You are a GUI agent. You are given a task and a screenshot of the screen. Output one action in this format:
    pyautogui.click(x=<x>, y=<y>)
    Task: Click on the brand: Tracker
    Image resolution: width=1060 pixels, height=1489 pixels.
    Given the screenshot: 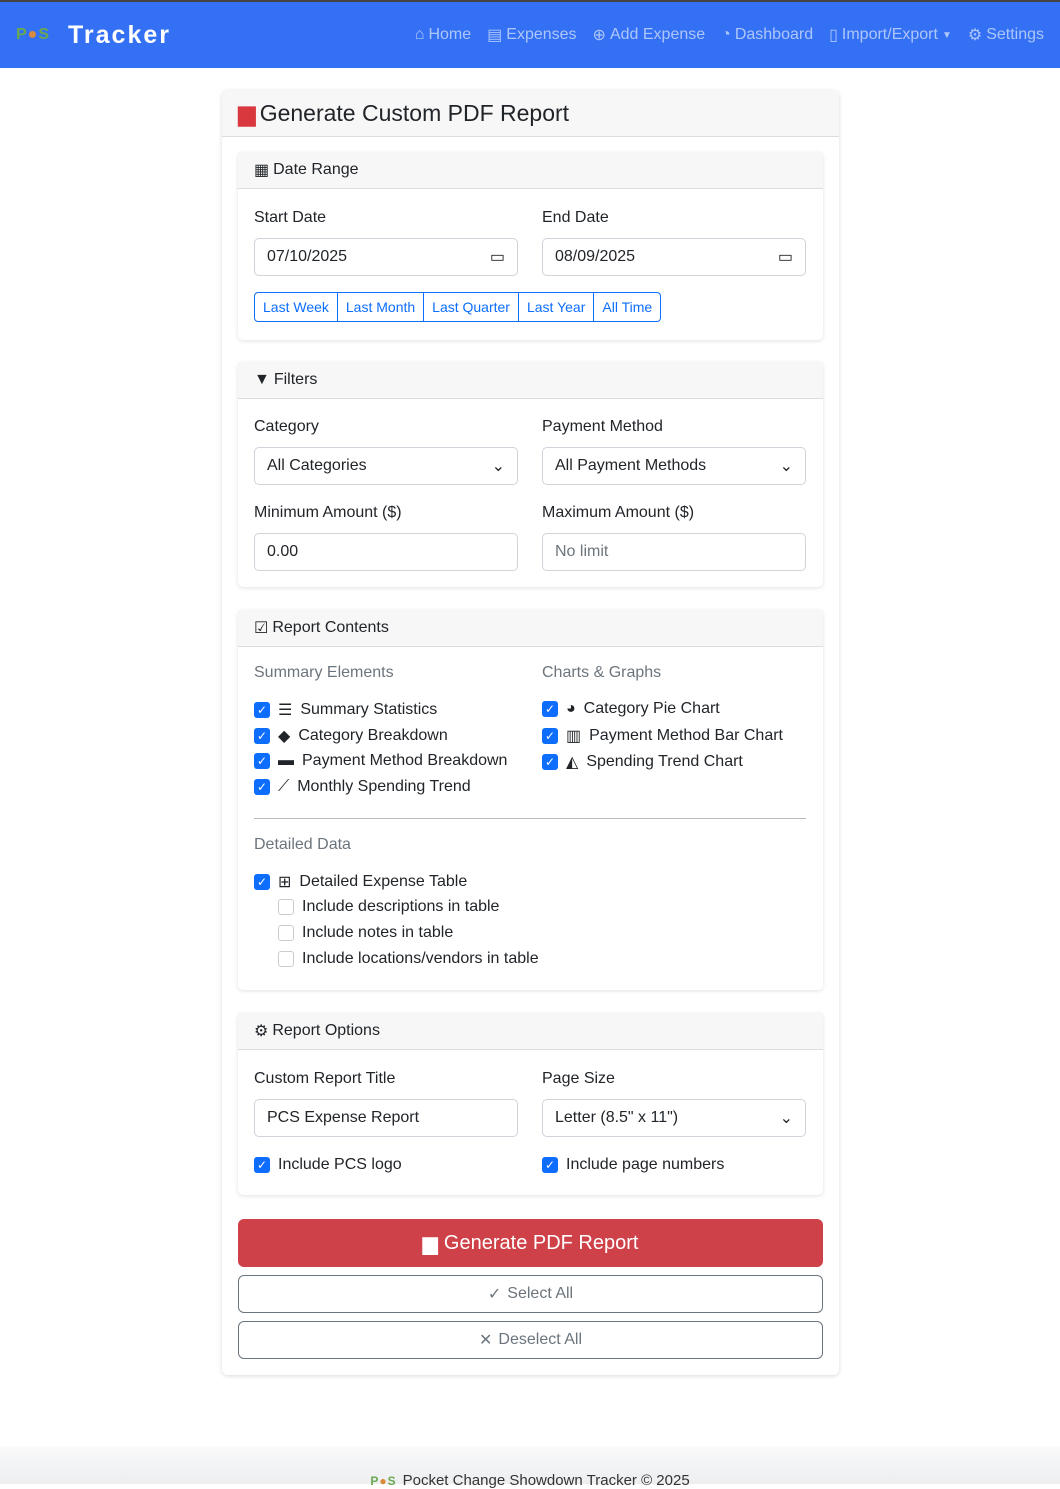 What is the action you would take?
    pyautogui.click(x=119, y=34)
    